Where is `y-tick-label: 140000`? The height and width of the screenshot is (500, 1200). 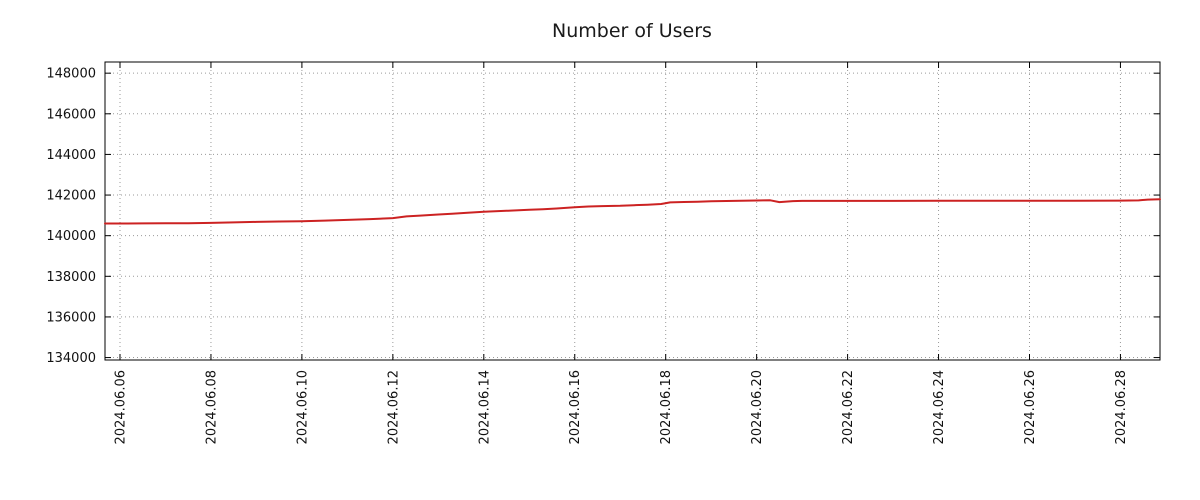
y-tick-label: 140000 is located at coordinates (71, 236).